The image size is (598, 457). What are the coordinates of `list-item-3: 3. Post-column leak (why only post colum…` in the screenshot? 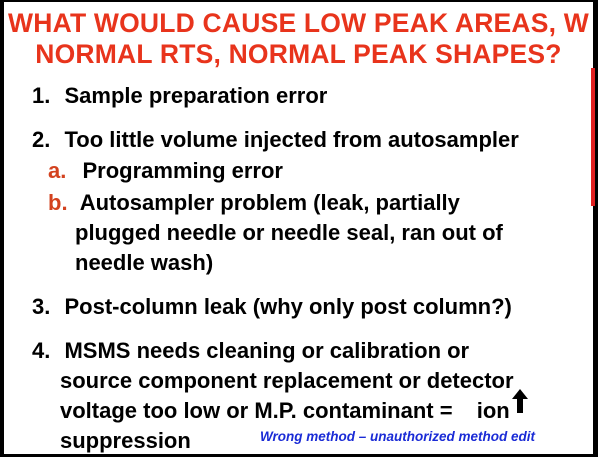 It's located at (272, 306).